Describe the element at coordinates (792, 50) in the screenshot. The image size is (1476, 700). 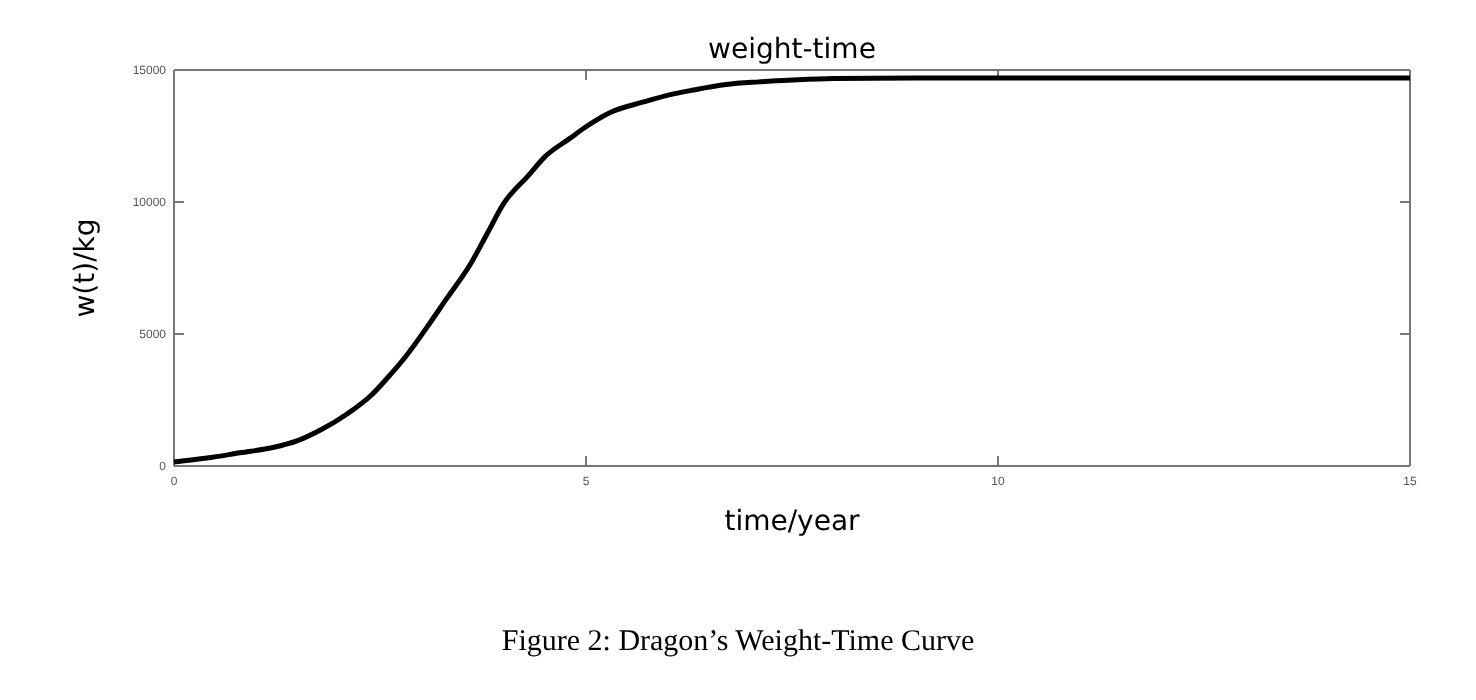
I see `chart-title: weight-time` at that location.